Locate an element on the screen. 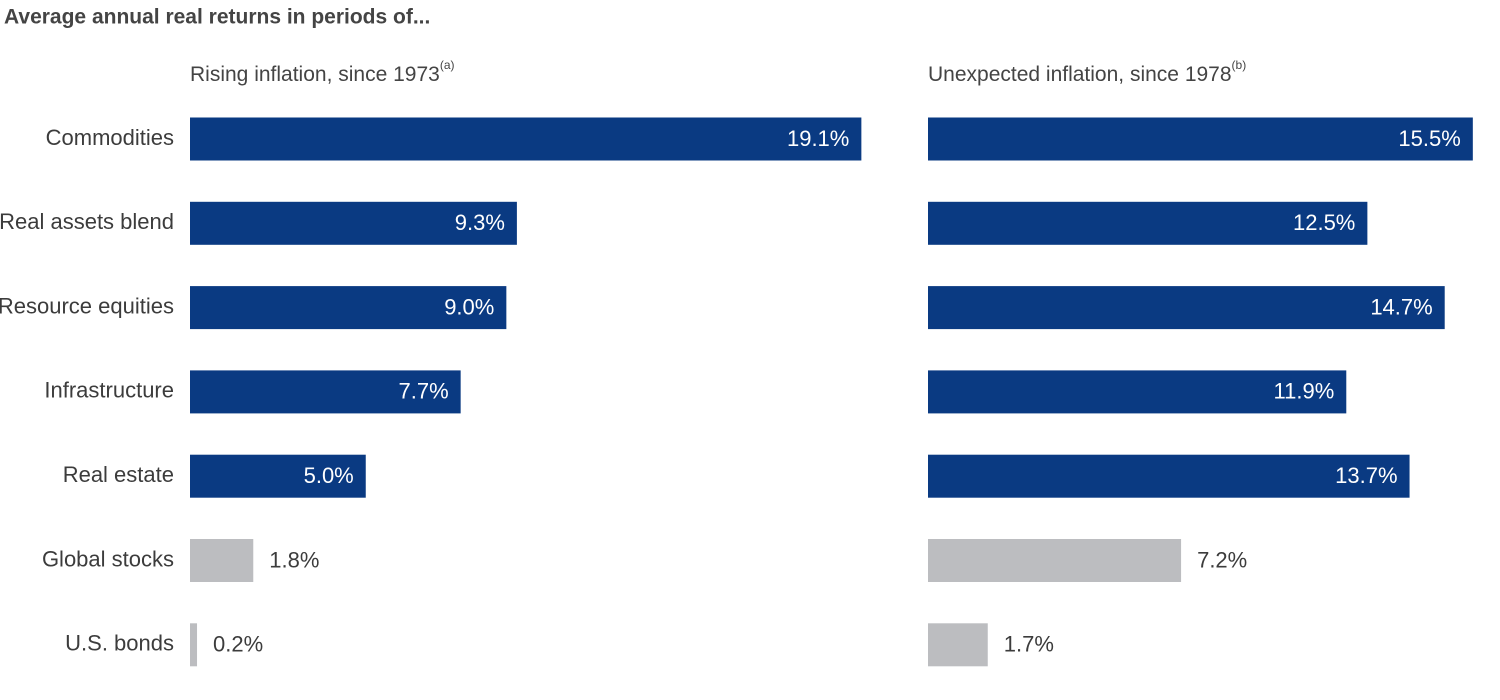 The width and height of the screenshot is (1500, 700). value-label: 19.1% is located at coordinates (818, 138).